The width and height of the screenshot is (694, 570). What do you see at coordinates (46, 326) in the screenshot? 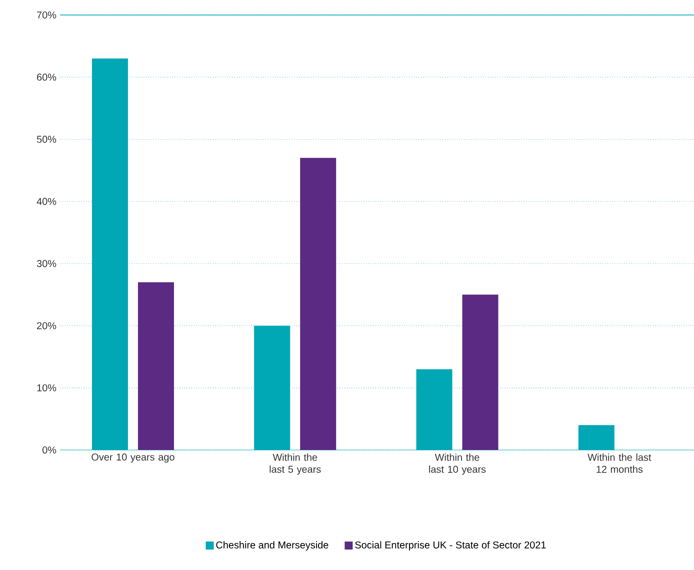
I see `y-tick-label: 20%` at bounding box center [46, 326].